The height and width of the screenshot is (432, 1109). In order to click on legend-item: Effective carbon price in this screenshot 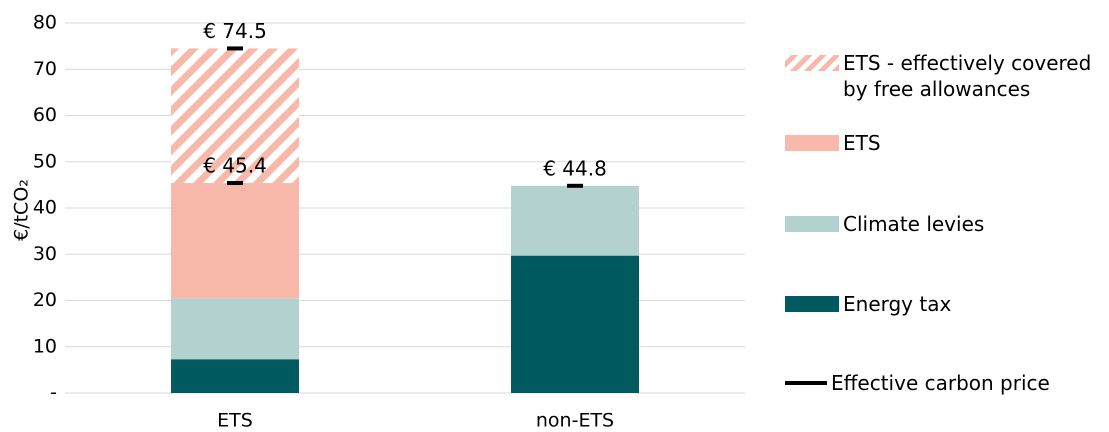, I will do `click(917, 383)`.